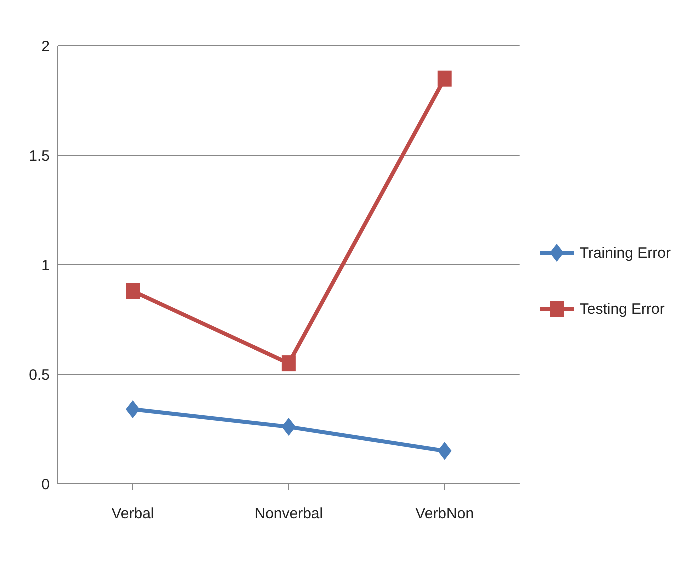 The width and height of the screenshot is (689, 562). I want to click on x-tick-label: VerbNon, so click(445, 514).